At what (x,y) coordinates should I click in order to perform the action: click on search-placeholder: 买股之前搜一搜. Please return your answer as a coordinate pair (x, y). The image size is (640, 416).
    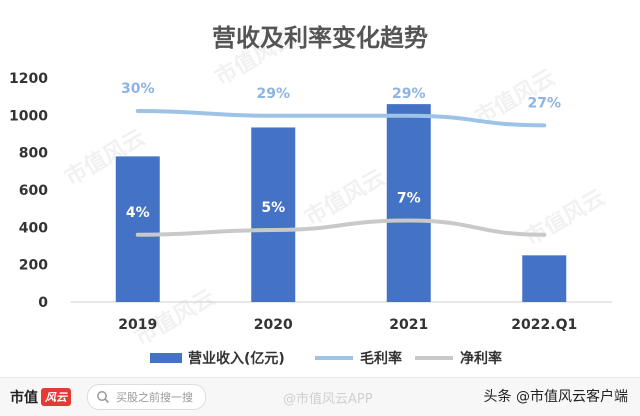
    Looking at the image, I should click on (154, 397).